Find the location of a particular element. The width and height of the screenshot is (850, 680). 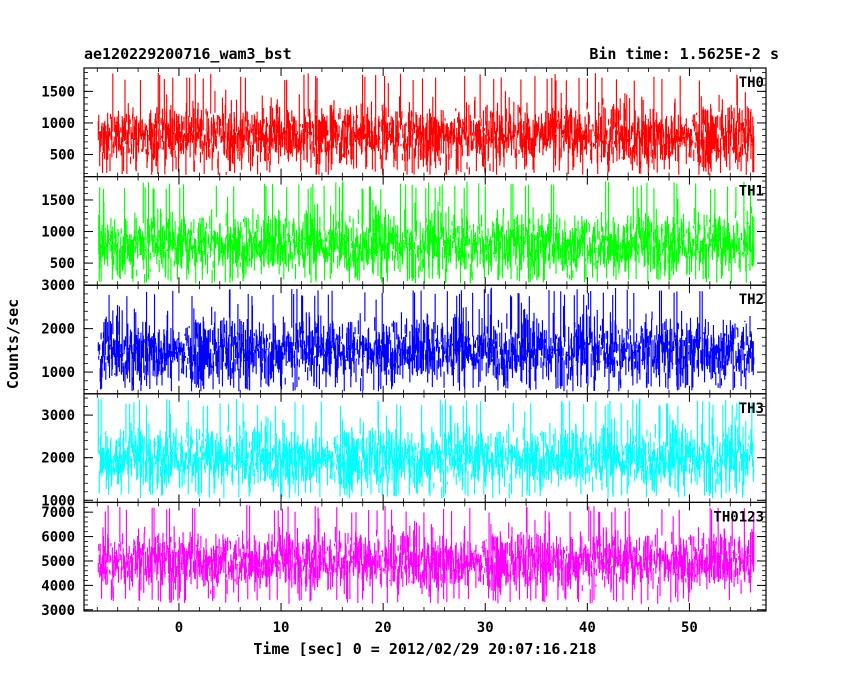

chart-title-left: ae120229200716_wam3_bst is located at coordinates (188, 54).